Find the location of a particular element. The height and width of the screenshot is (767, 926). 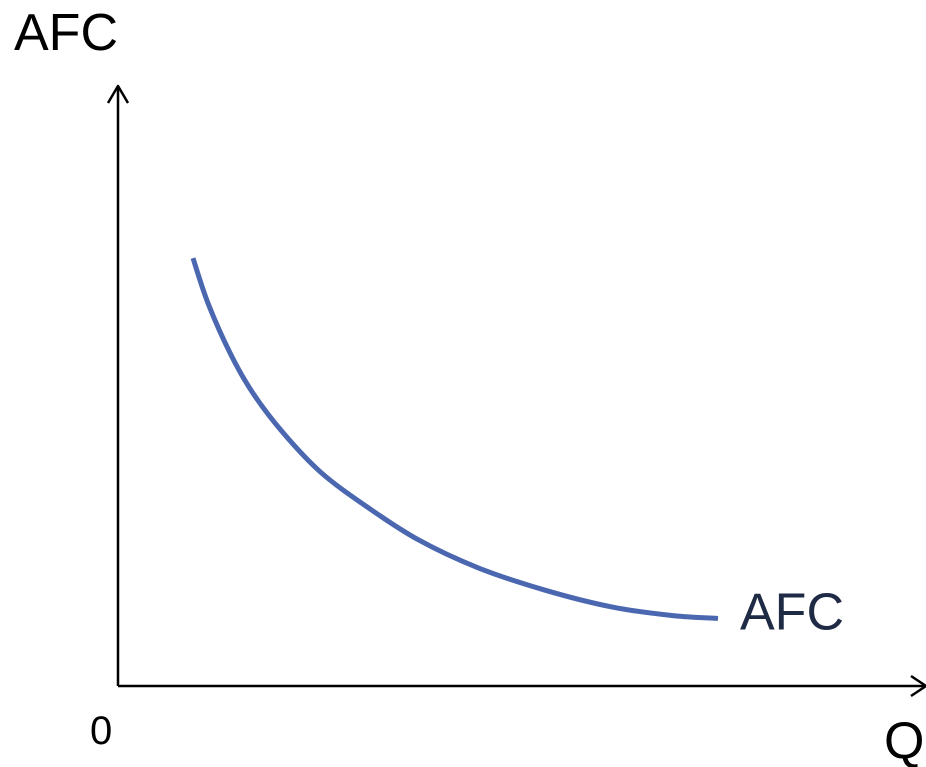

y-axis-label: AFC is located at coordinates (66, 33).